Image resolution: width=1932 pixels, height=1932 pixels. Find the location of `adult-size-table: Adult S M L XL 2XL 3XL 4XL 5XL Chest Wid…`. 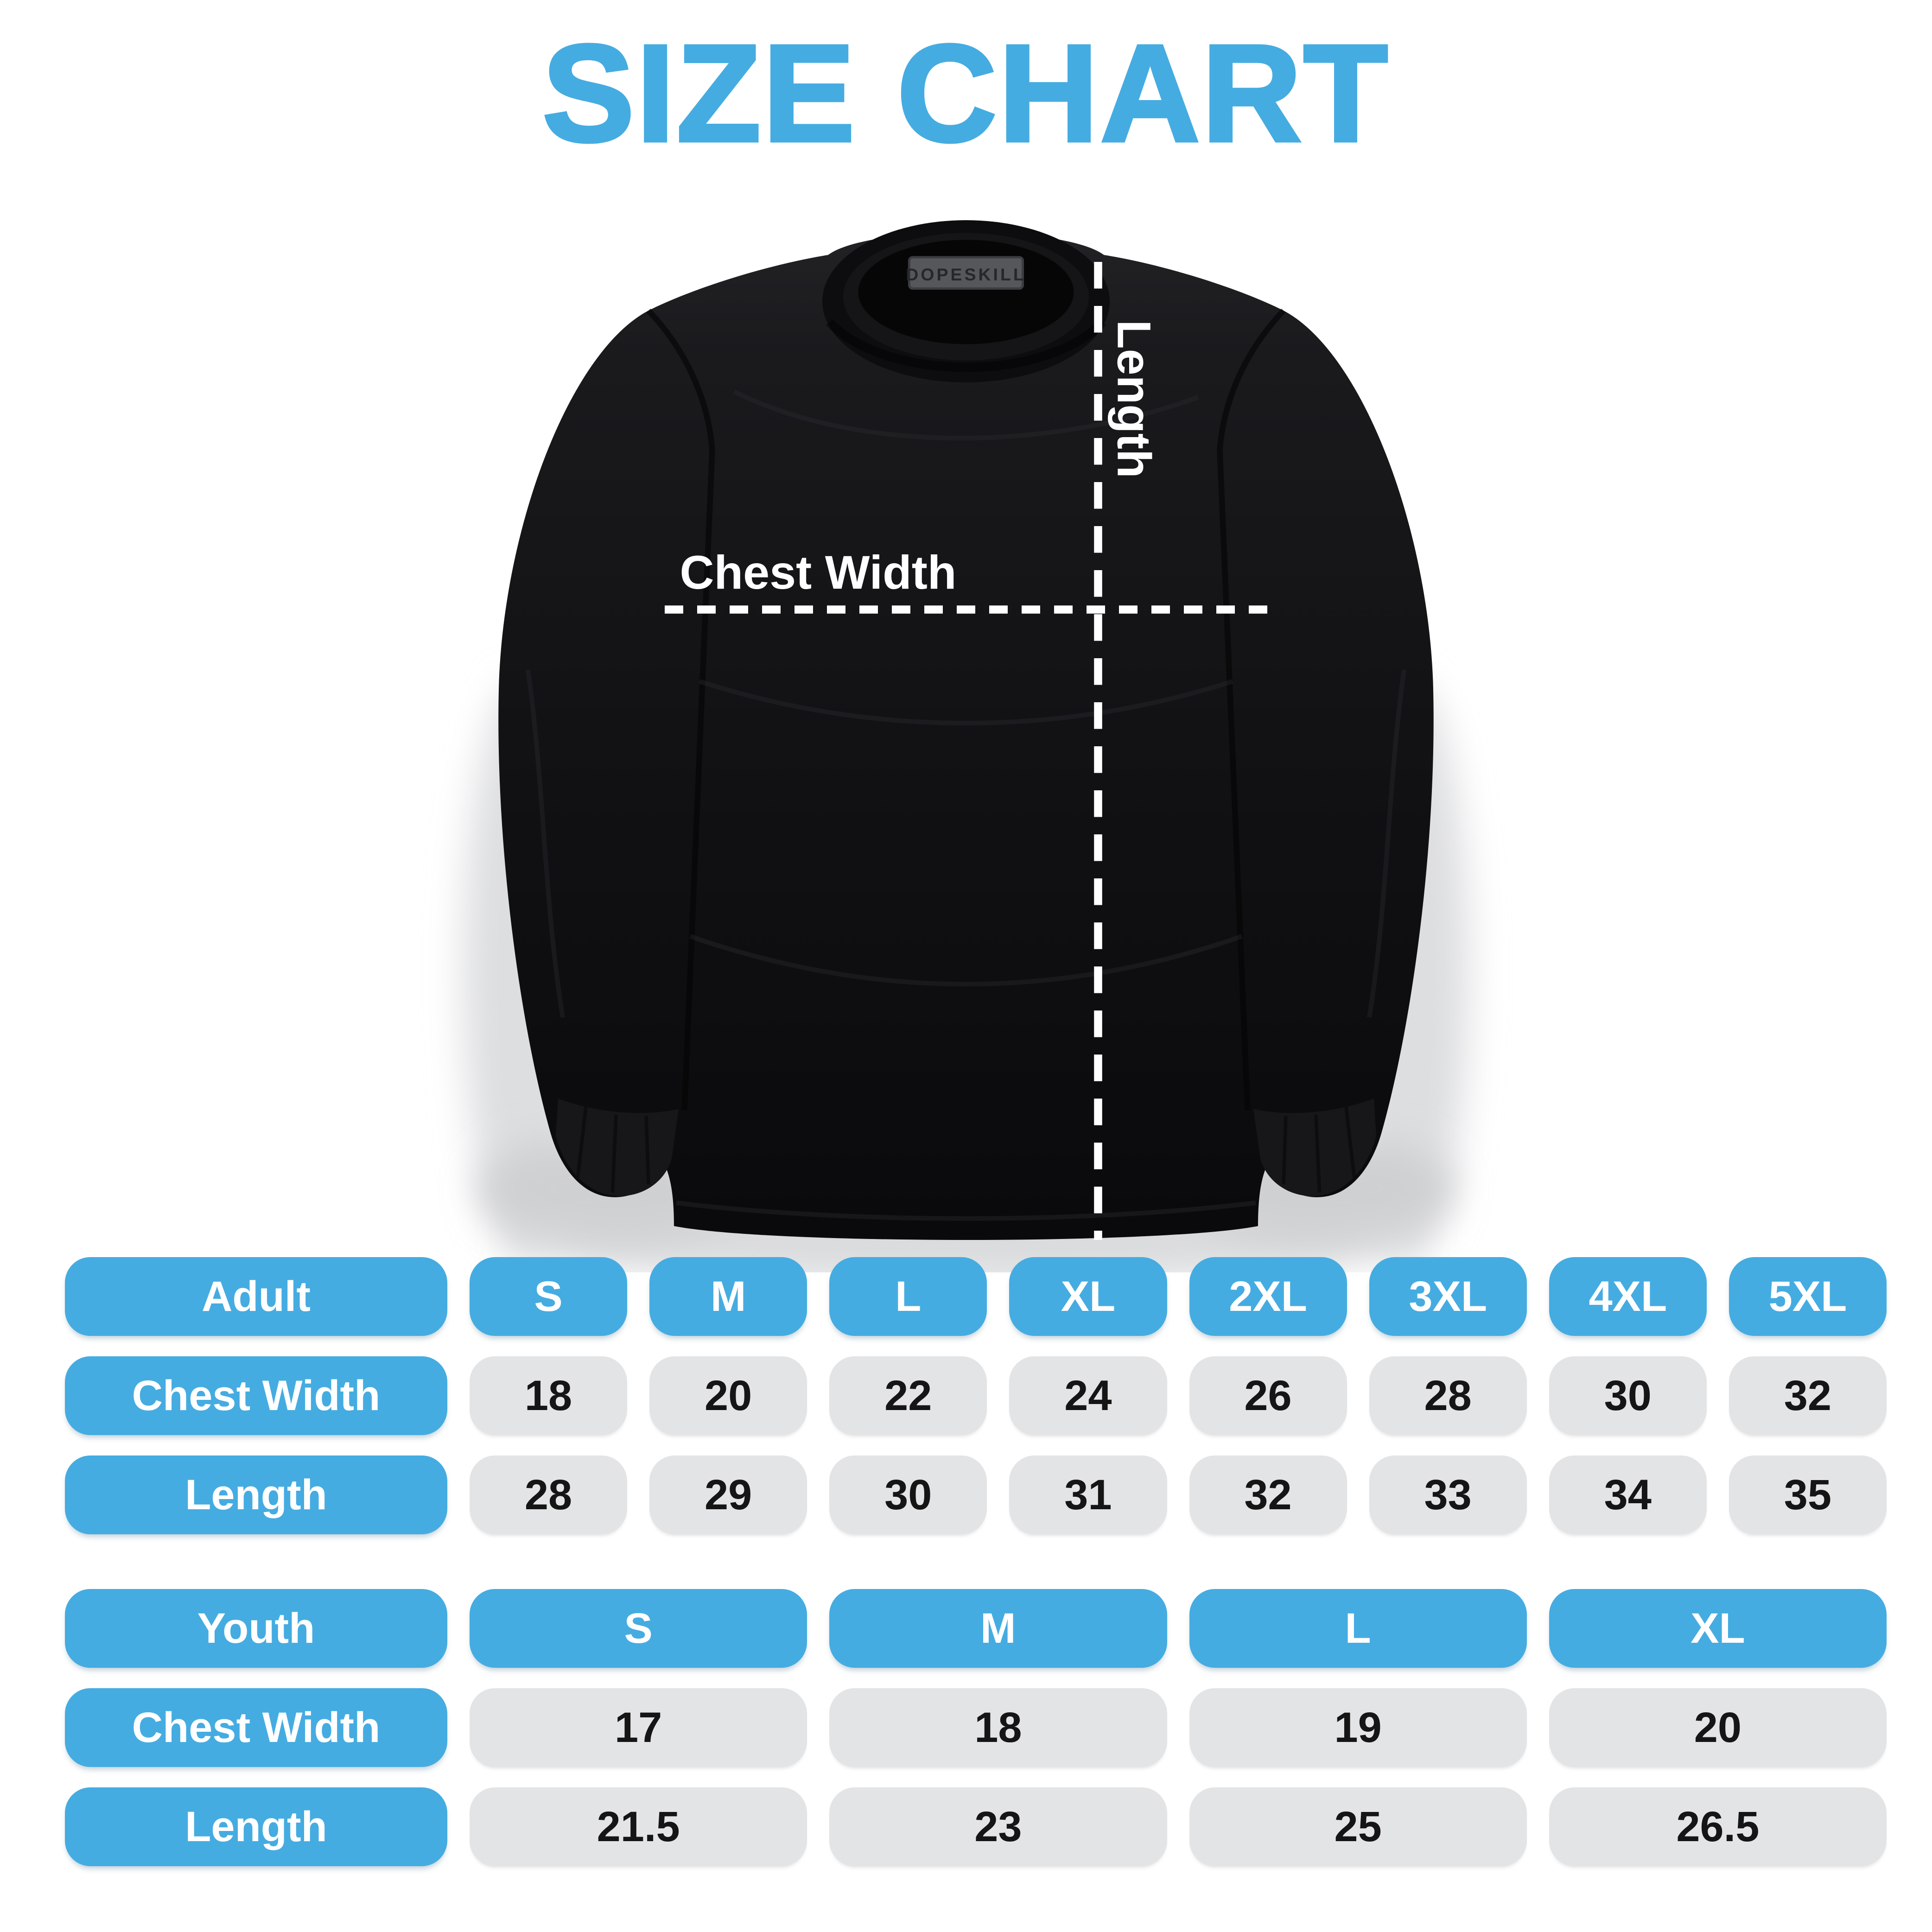

adult-size-table: Adult S M L XL 2XL 3XL 4XL 5XL Chest Wid… is located at coordinates (976, 1395).